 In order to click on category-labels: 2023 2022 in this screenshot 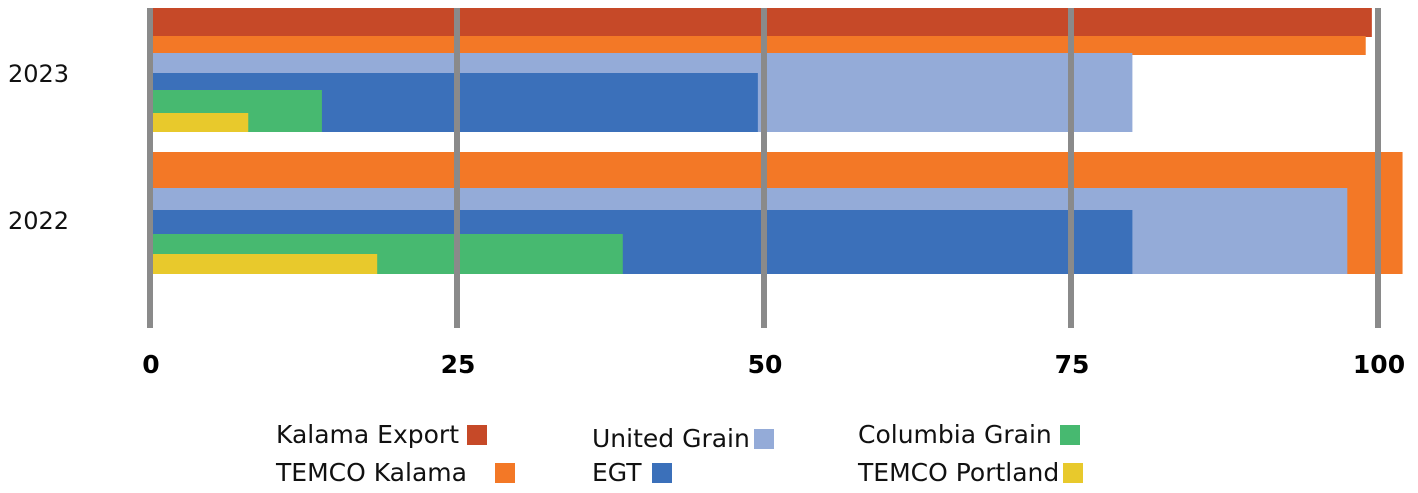, I will do `click(38, 147)`.